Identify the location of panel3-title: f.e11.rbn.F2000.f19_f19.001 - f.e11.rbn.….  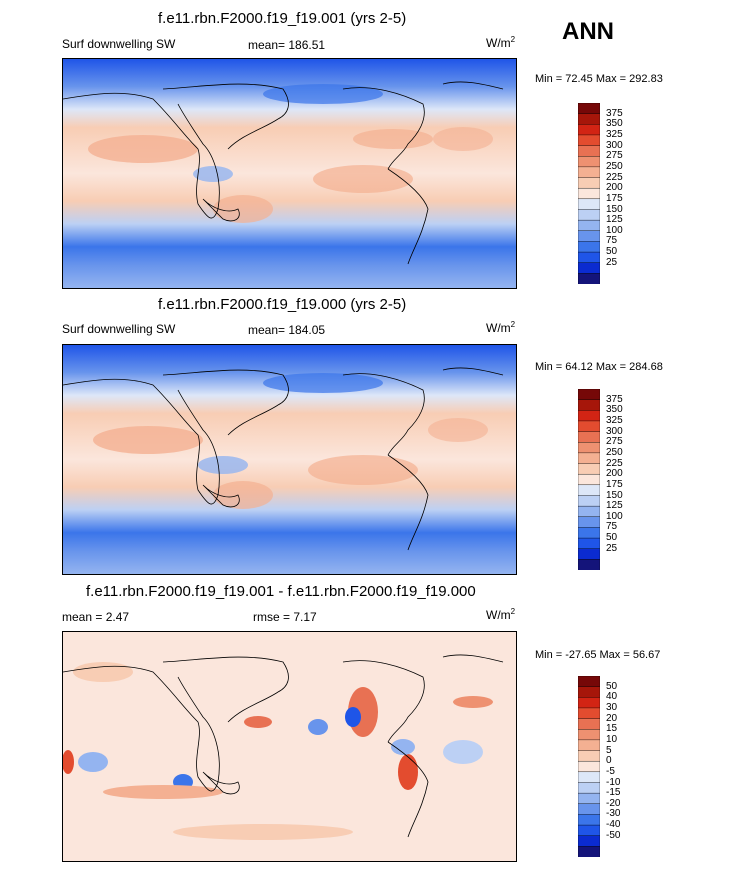
(281, 591).